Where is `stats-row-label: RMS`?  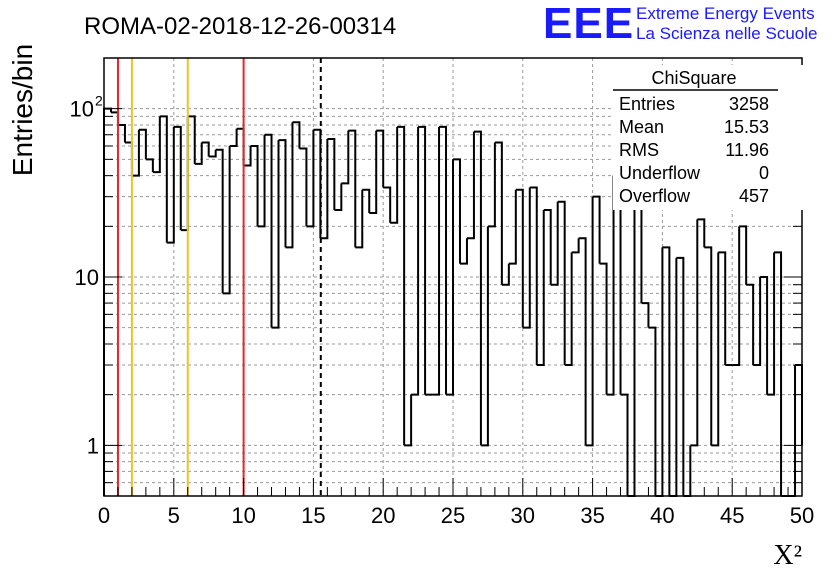
stats-row-label: RMS is located at coordinates (639, 150).